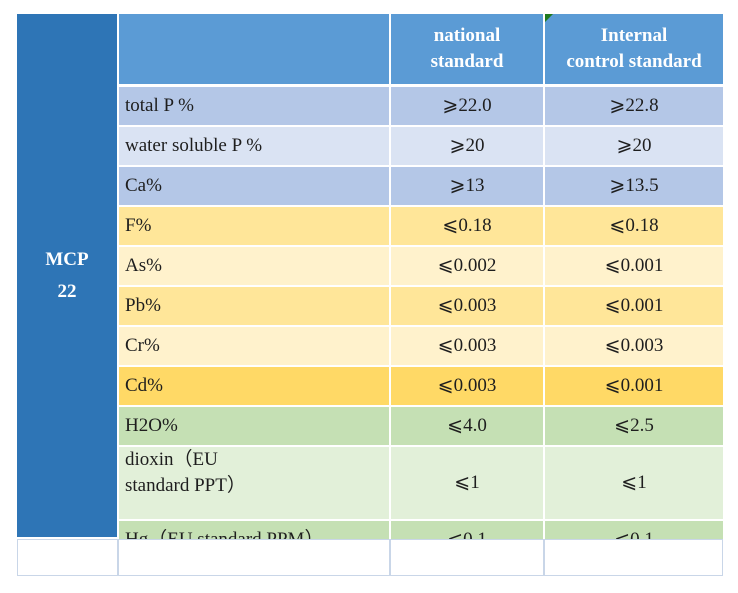 This screenshot has height=593, width=738. I want to click on row-national-value: ⩽0.002, so click(467, 266).